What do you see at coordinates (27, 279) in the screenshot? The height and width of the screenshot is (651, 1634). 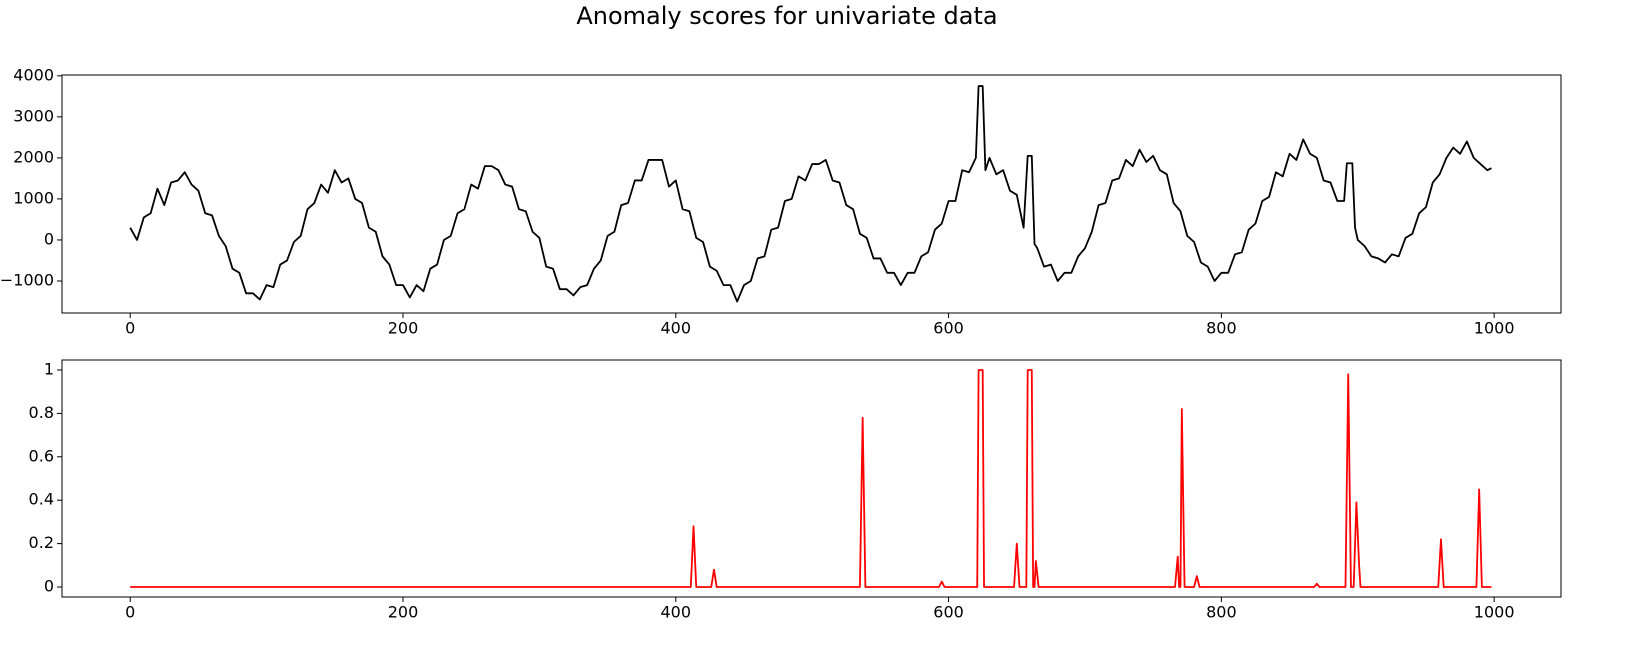 I see `y-tick-label: −1000` at bounding box center [27, 279].